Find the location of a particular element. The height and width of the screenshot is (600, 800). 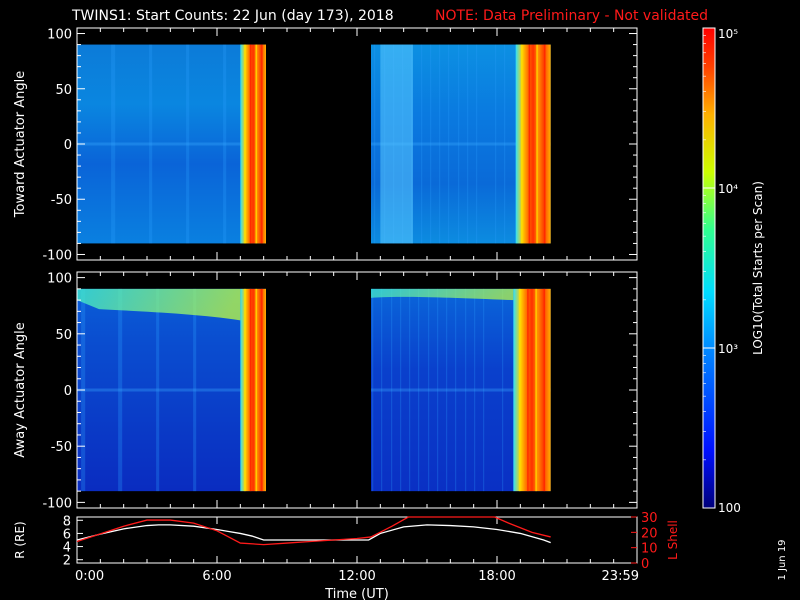

y2-tick-label: 30 is located at coordinates (649, 518).